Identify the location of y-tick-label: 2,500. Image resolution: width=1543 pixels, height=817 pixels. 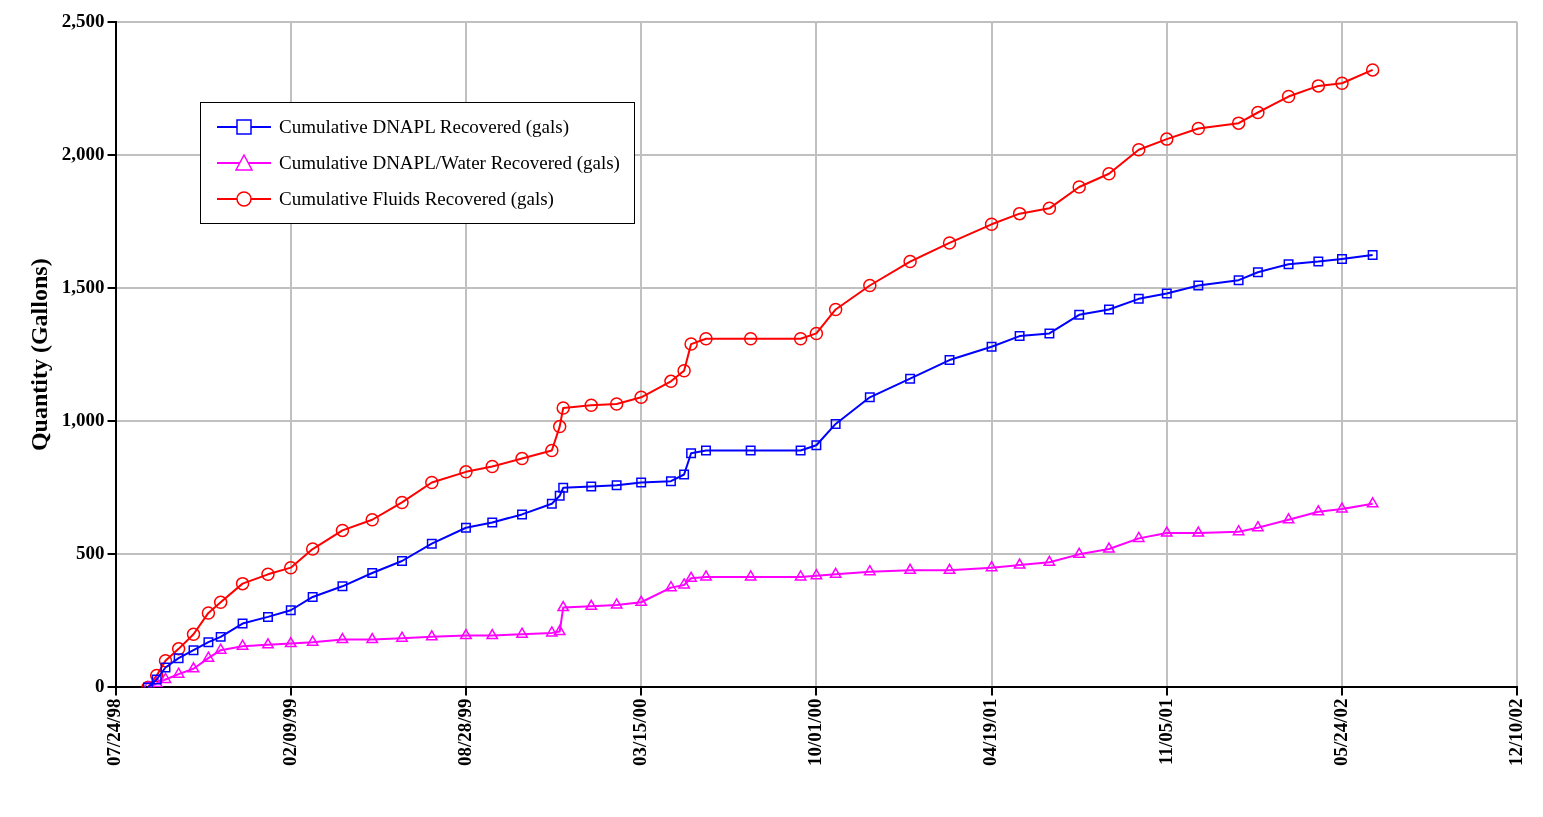
(83, 20).